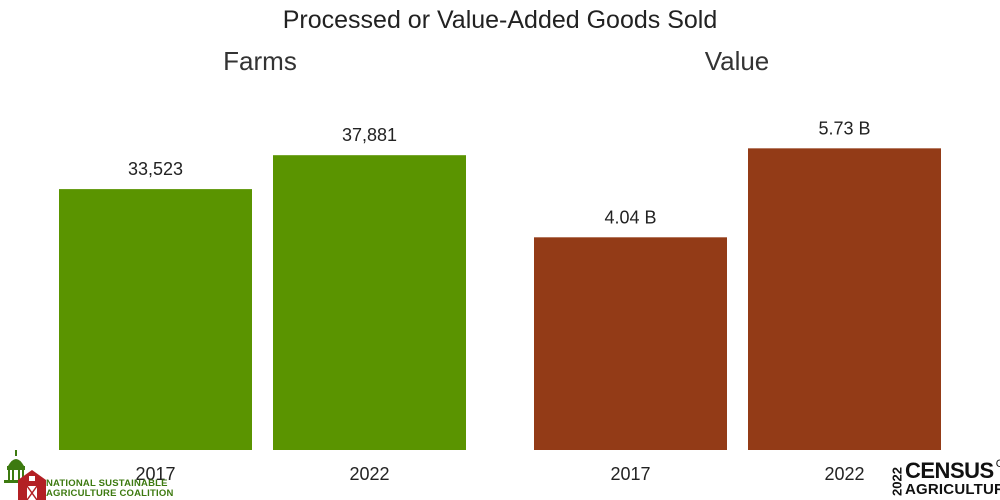 Image resolution: width=1000 pixels, height=500 pixels. Describe the element at coordinates (155, 319) in the screenshot. I see `bar-farms-2017` at that location.